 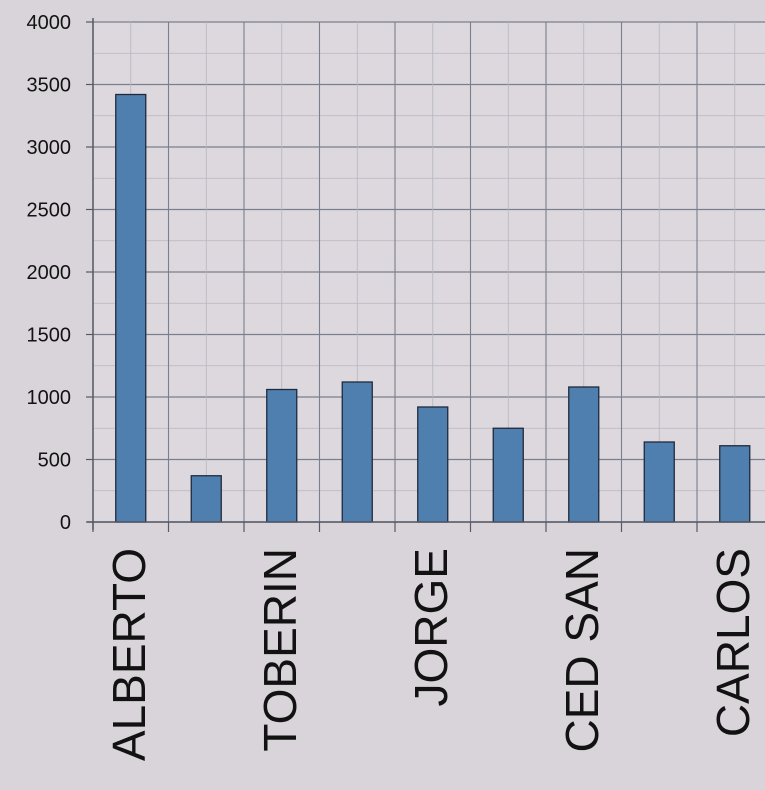 I want to click on x-tick-label: ALBERTO, so click(x=129, y=654).